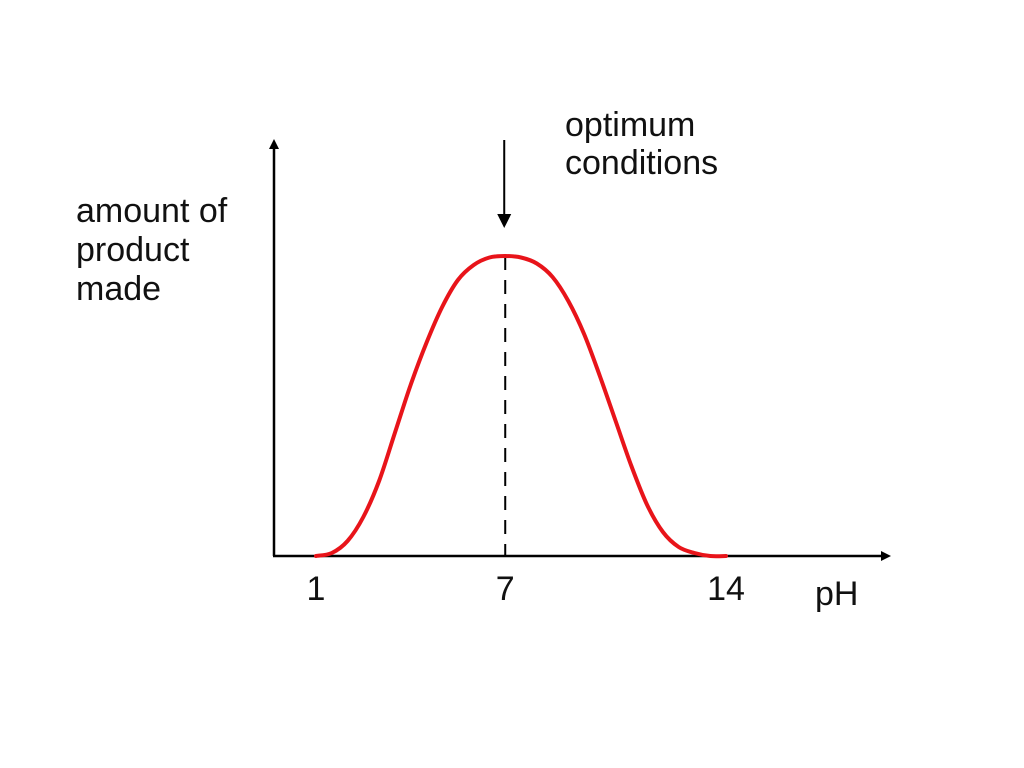 The width and height of the screenshot is (1024, 768). Describe the element at coordinates (630, 125) in the screenshot. I see `optimum-annotation-line-1: optimum` at that location.